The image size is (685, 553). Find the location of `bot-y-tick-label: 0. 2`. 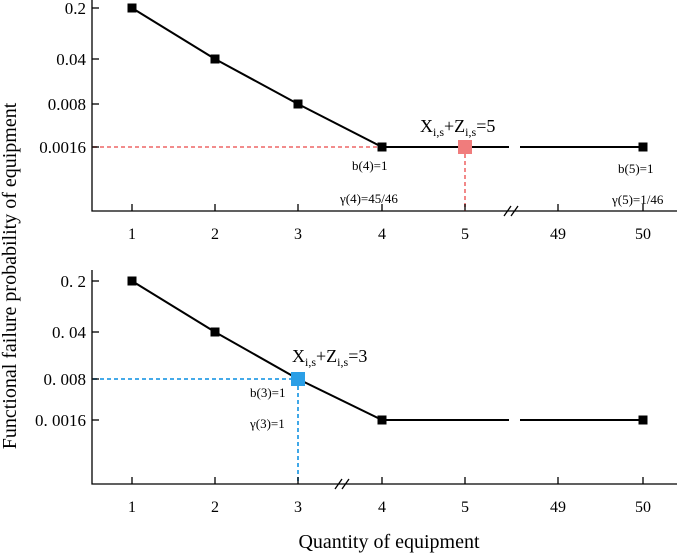

bot-y-tick-label: 0. 2 is located at coordinates (74, 281).